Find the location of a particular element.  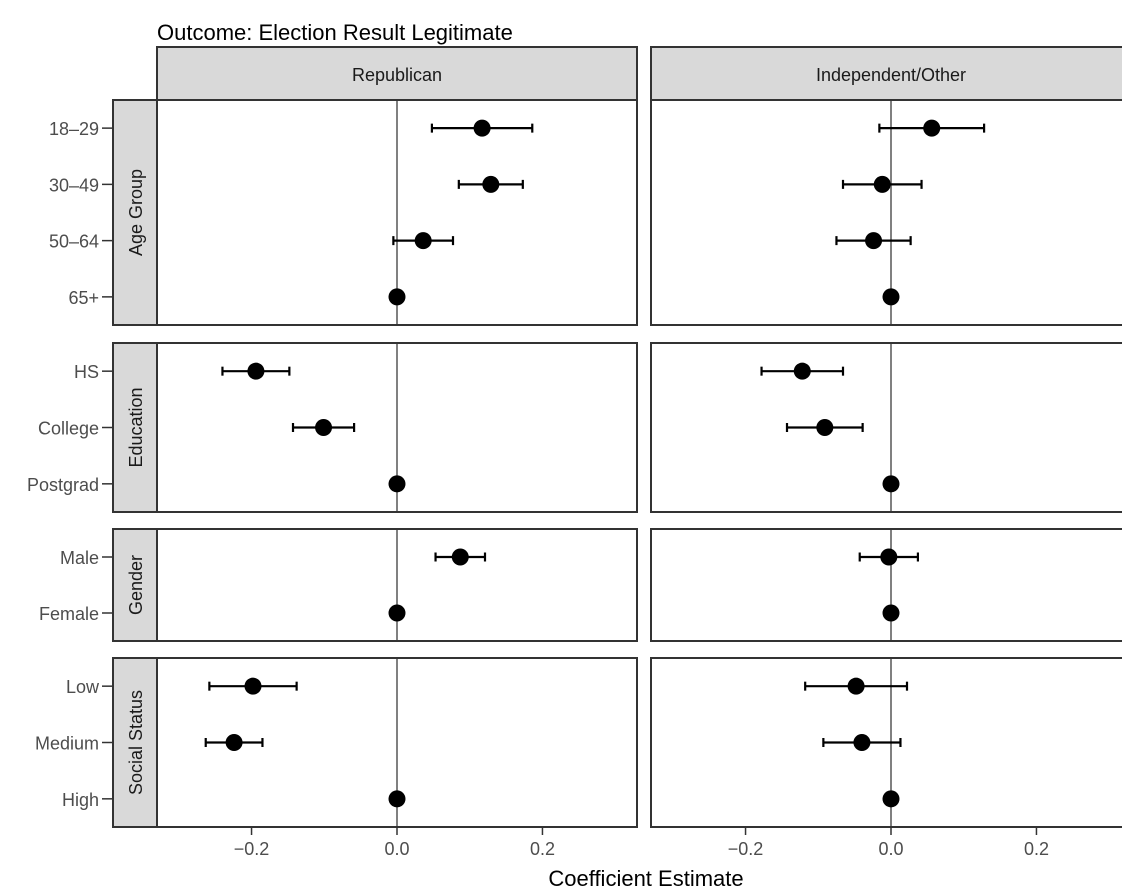

panel-education-independent-other is located at coordinates (886, 427).